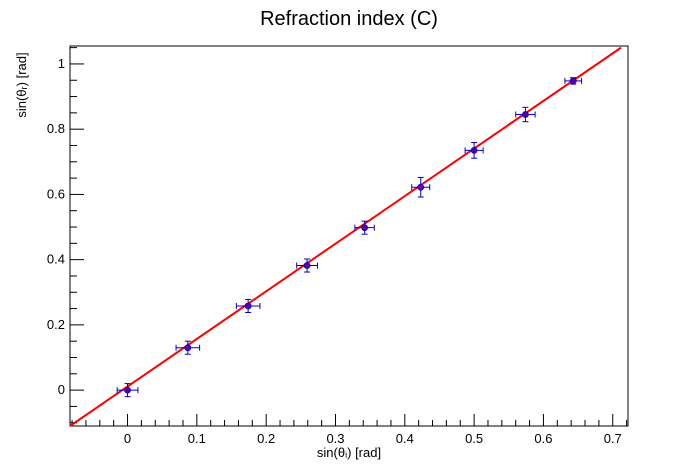 The height and width of the screenshot is (474, 698). What do you see at coordinates (61, 63) in the screenshot?
I see `y-tick-label: 1` at bounding box center [61, 63].